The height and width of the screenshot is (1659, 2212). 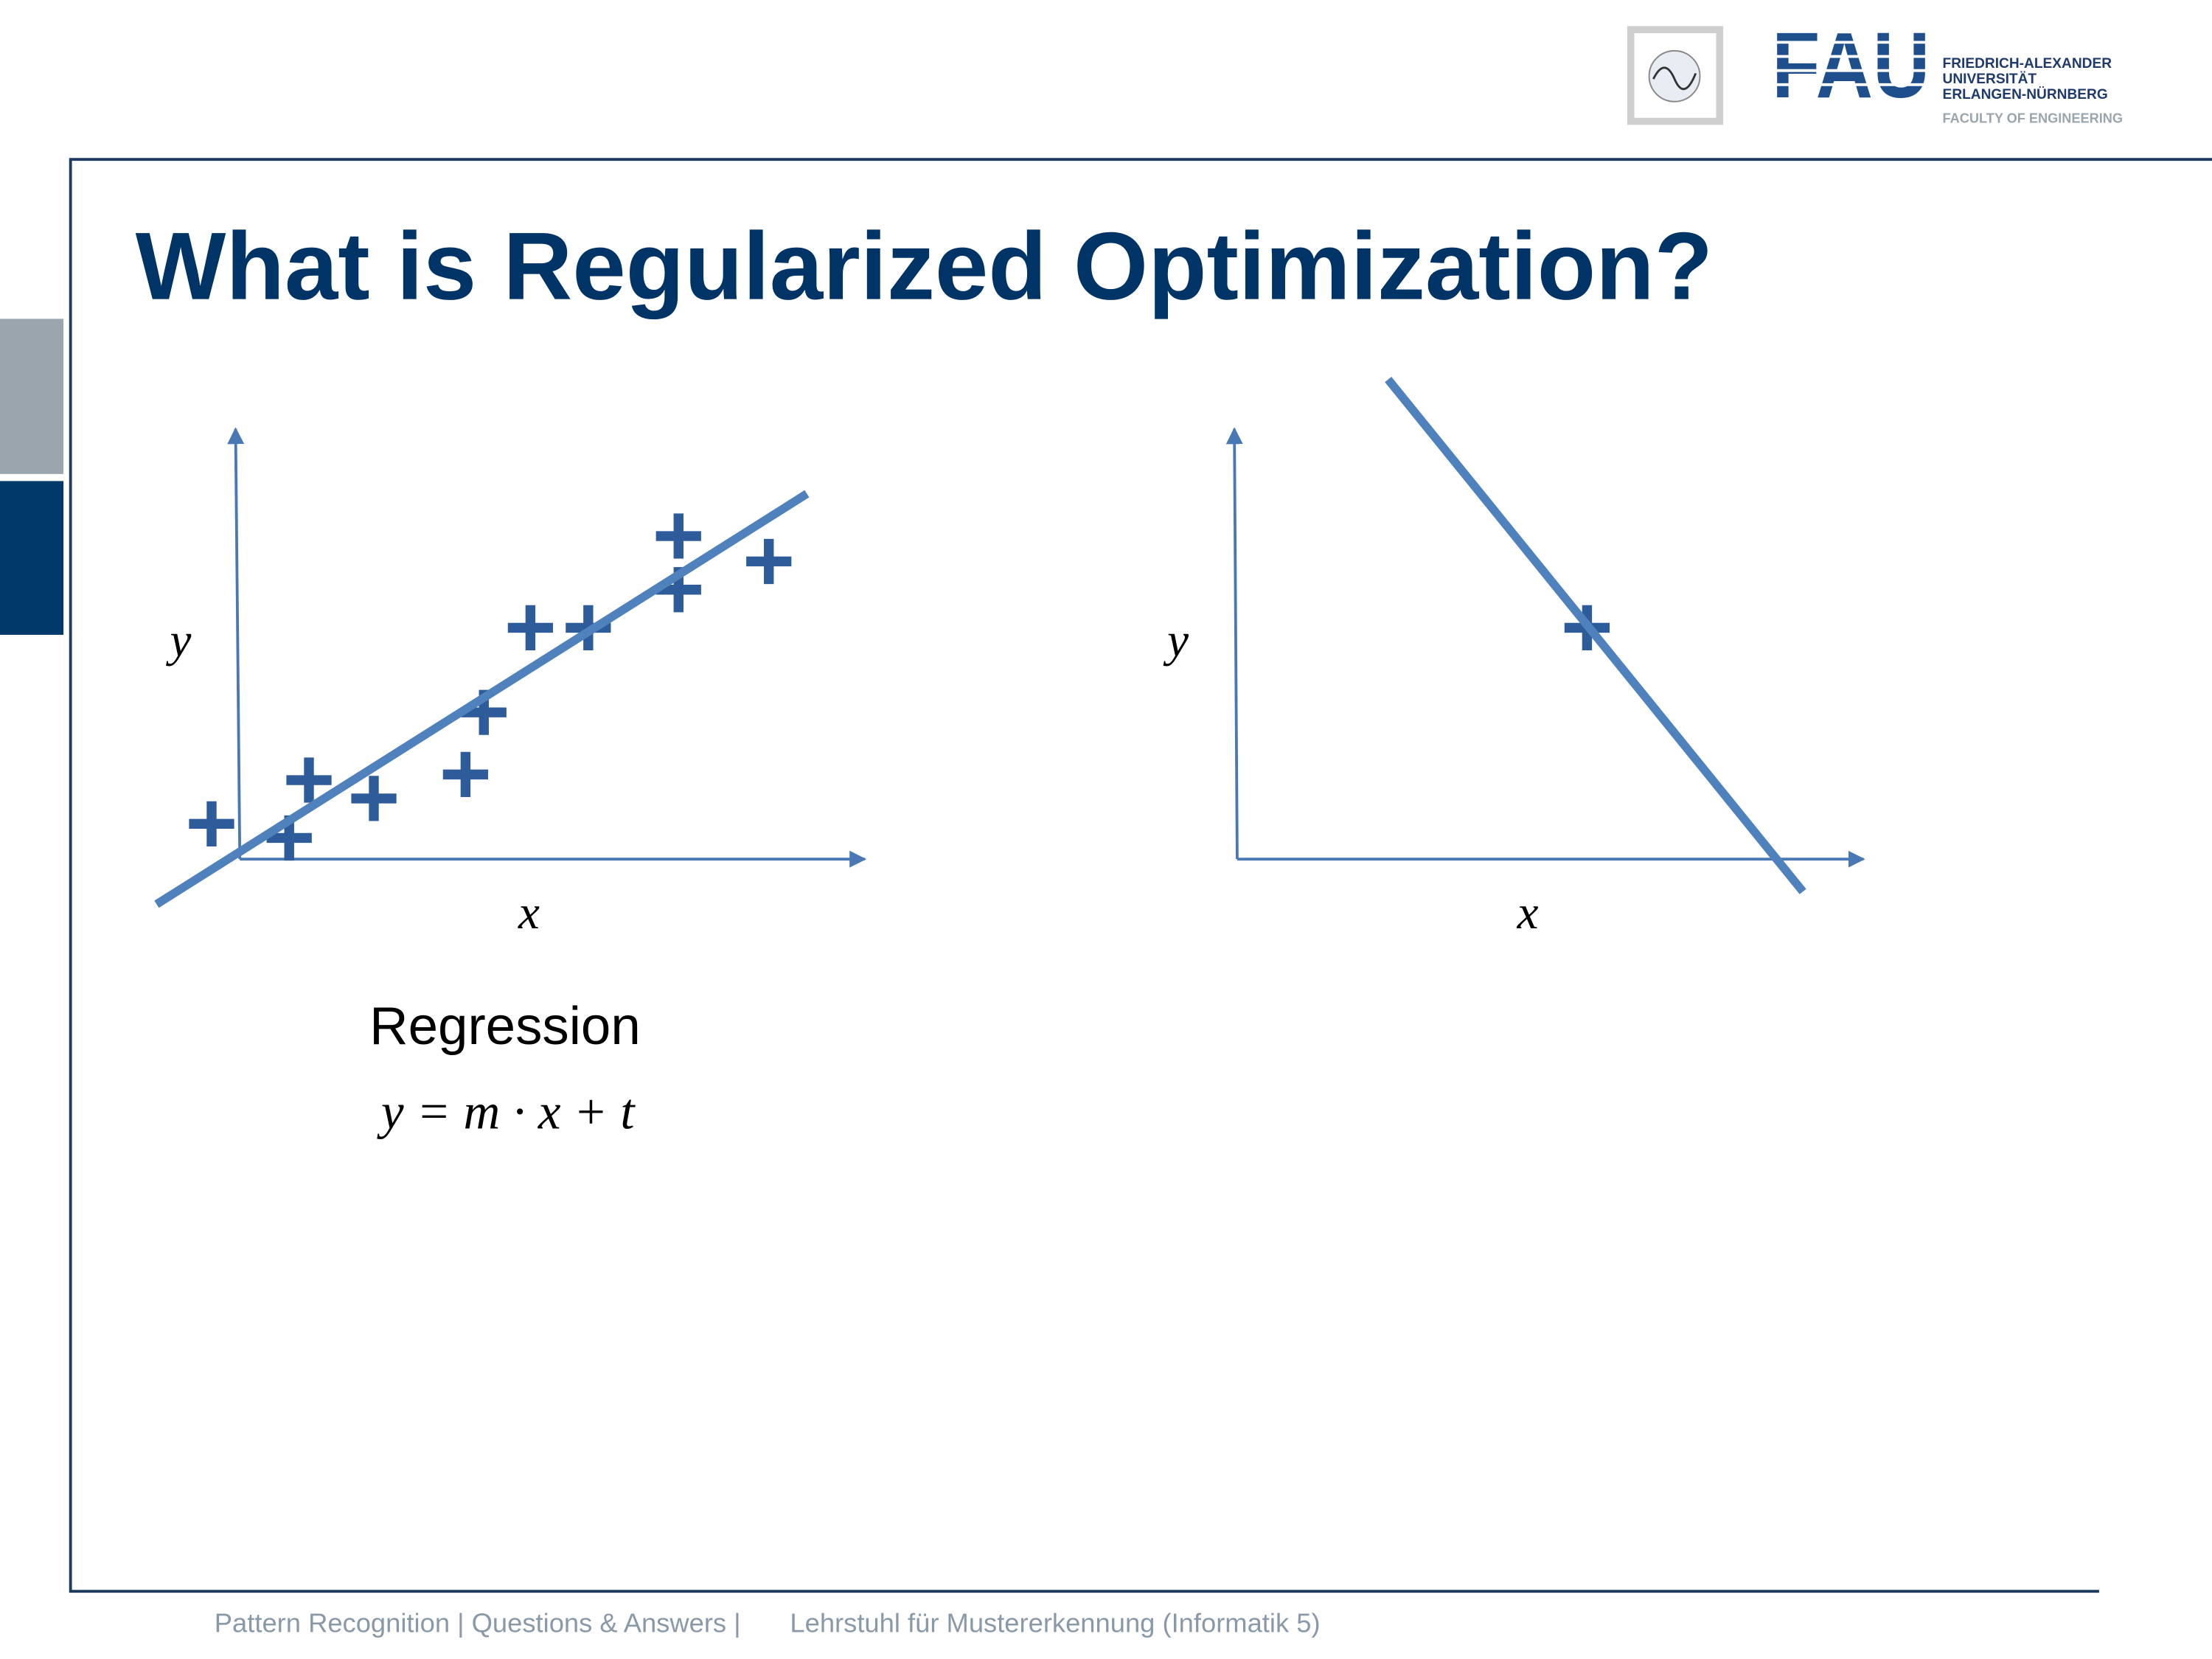 I want to click on logo-faculty: FACULTY OF ENGINEERING, so click(x=2033, y=118).